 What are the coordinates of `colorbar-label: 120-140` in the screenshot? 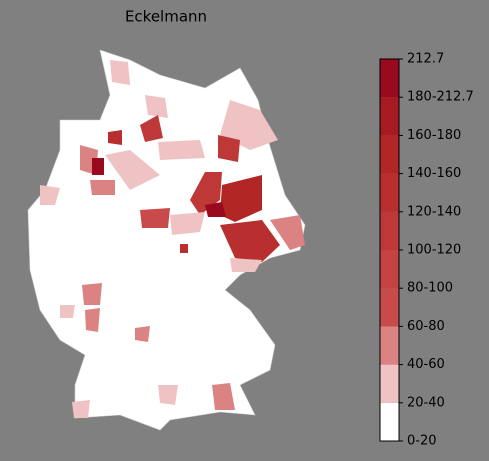 It's located at (434, 211).